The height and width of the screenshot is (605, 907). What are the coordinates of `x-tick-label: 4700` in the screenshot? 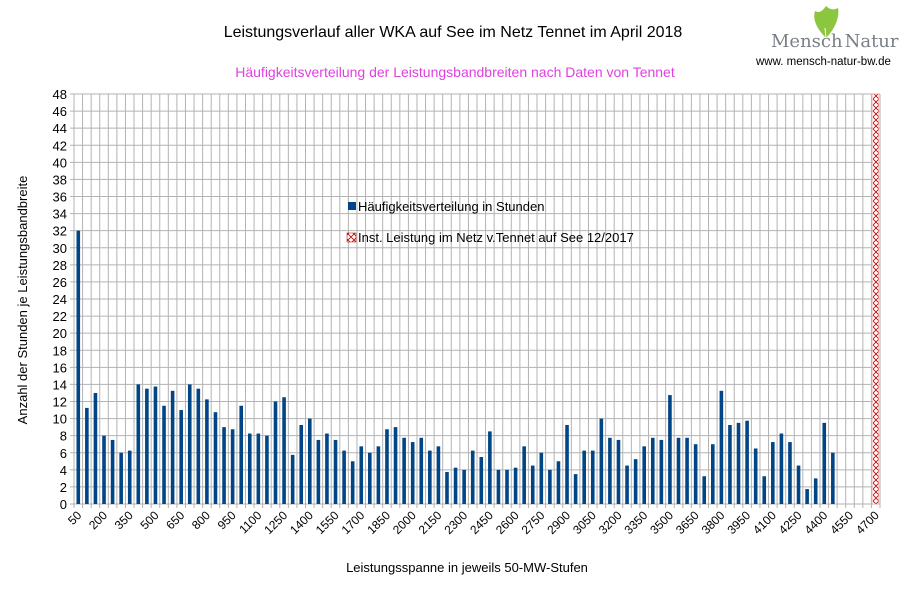 It's located at (867, 522).